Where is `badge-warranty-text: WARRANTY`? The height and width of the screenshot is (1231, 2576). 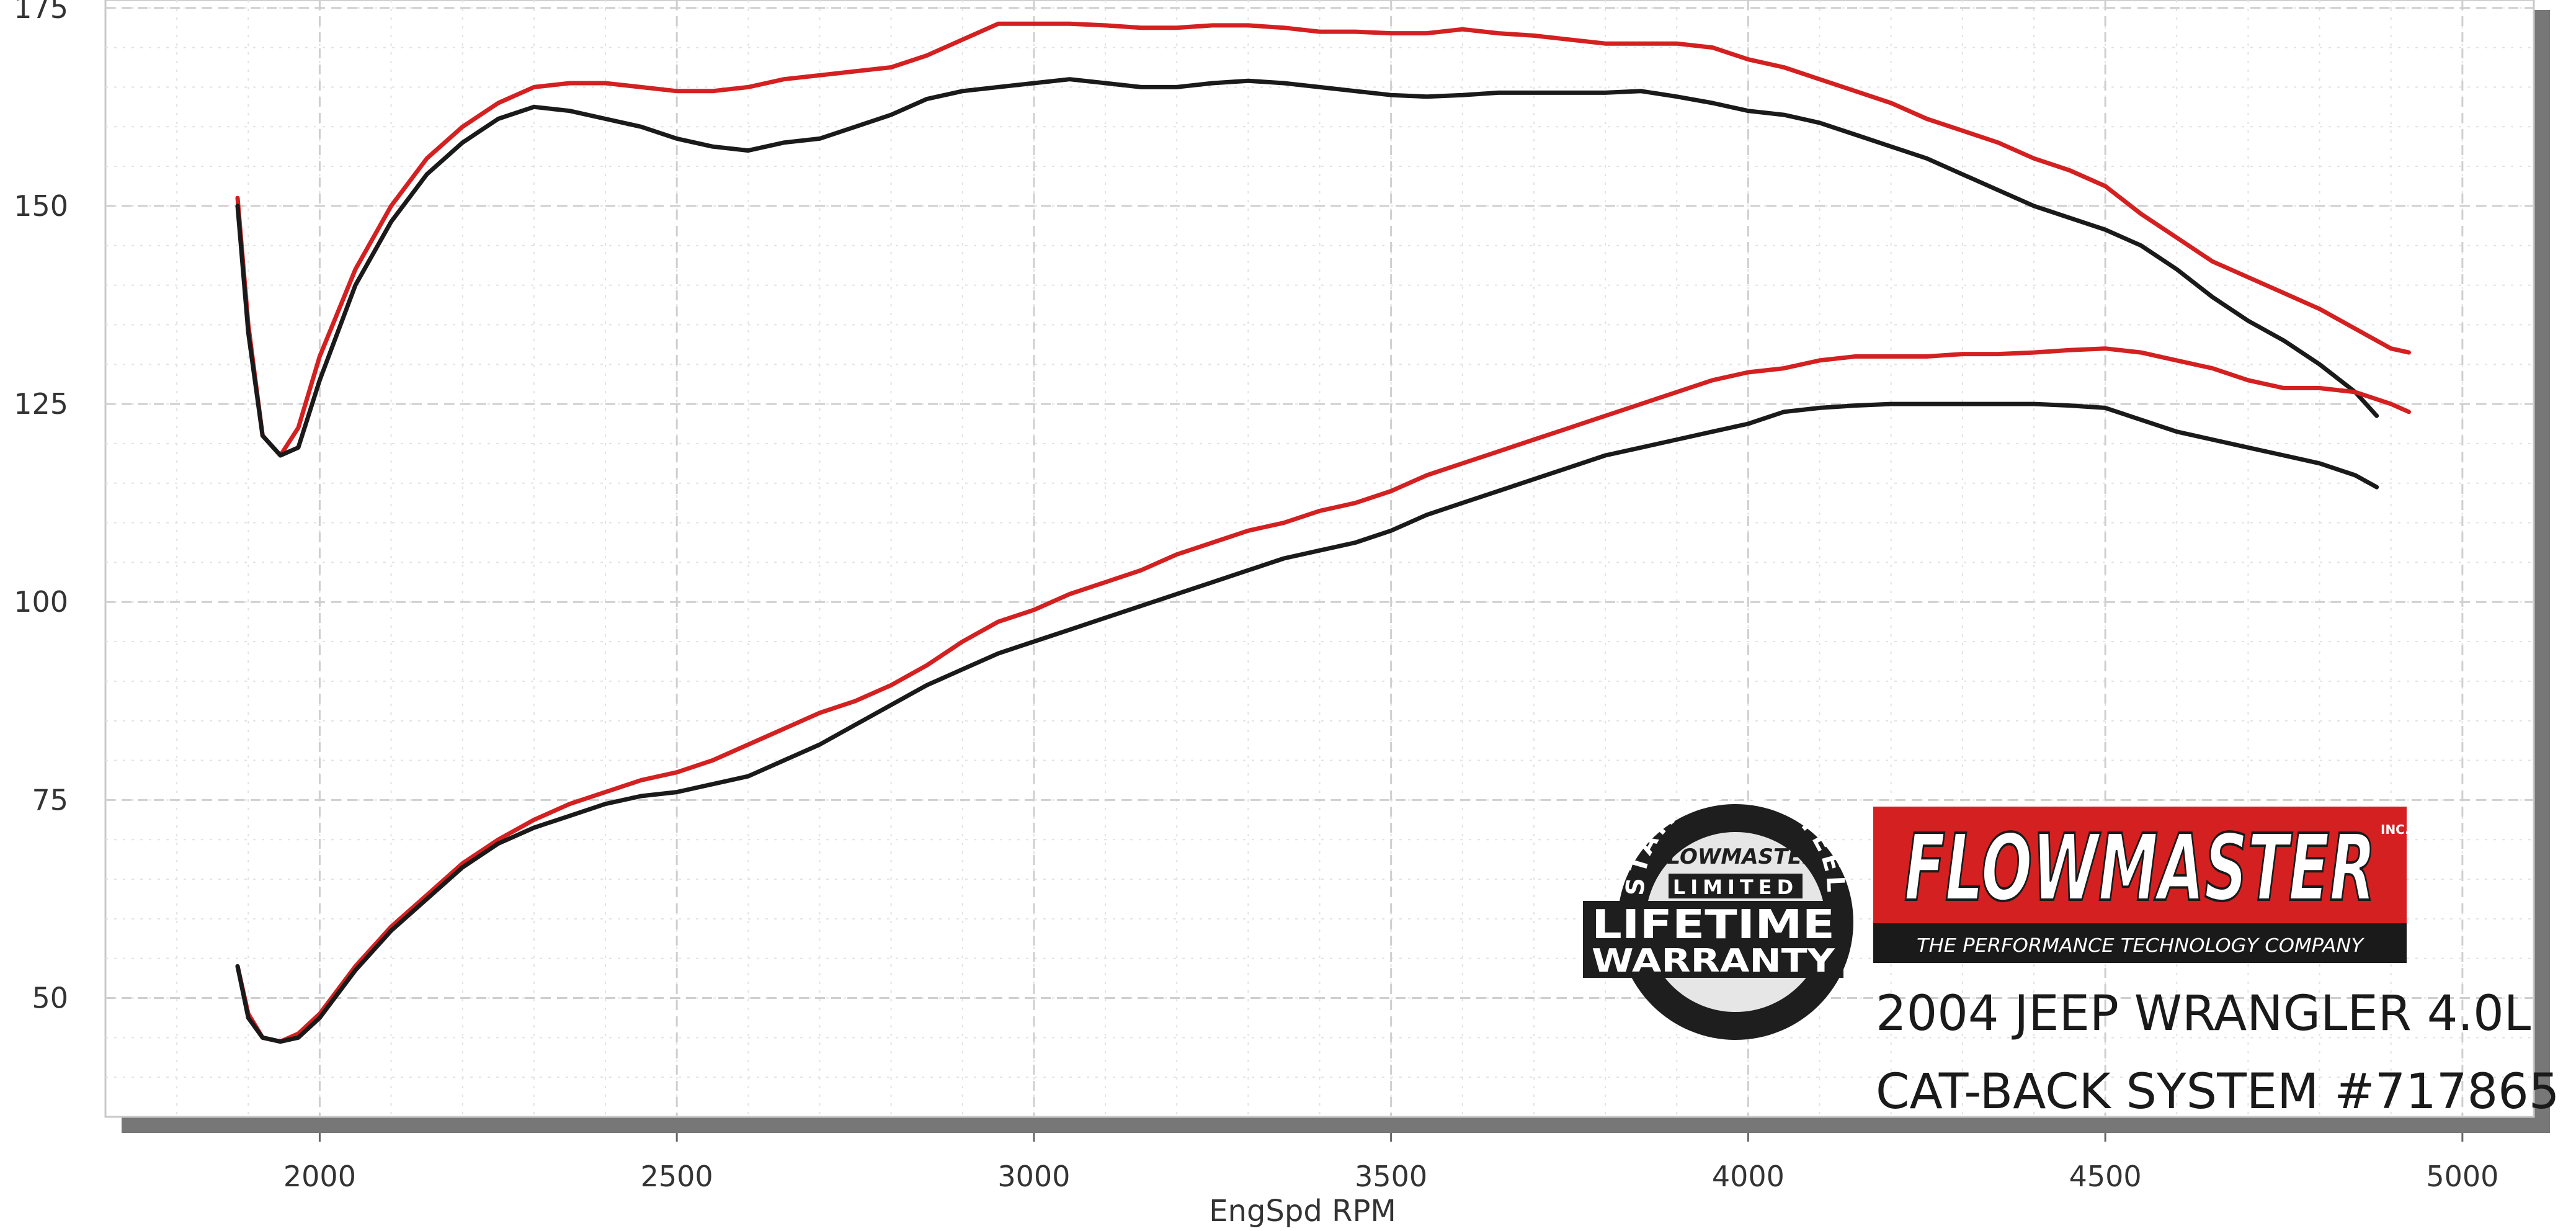
badge-warranty-text: WARRANTY is located at coordinates (1714, 961).